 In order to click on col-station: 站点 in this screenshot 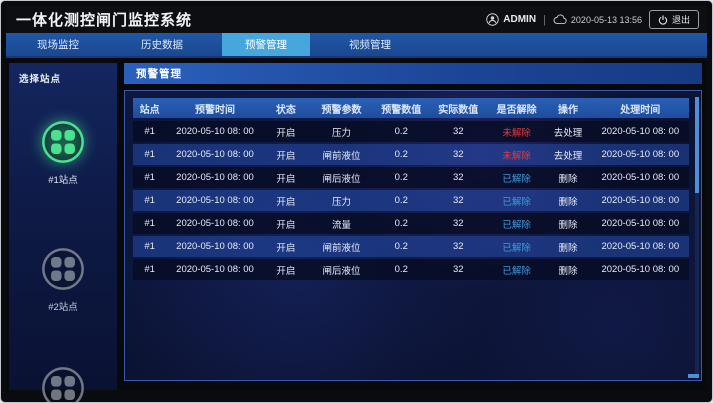, I will do `click(149, 110)`.